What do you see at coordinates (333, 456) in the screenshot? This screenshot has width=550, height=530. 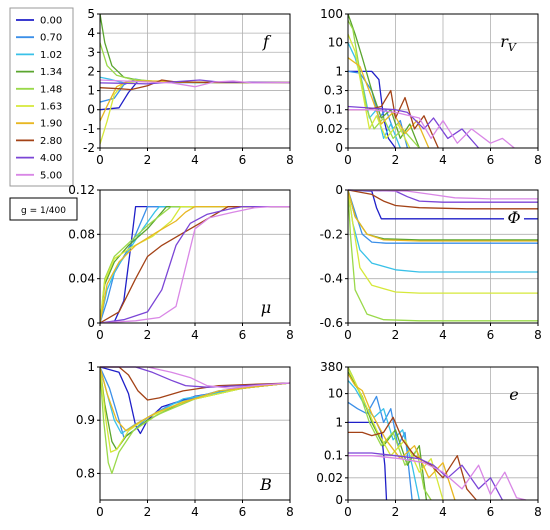 I see `y-tick-label: 0.1` at bounding box center [333, 456].